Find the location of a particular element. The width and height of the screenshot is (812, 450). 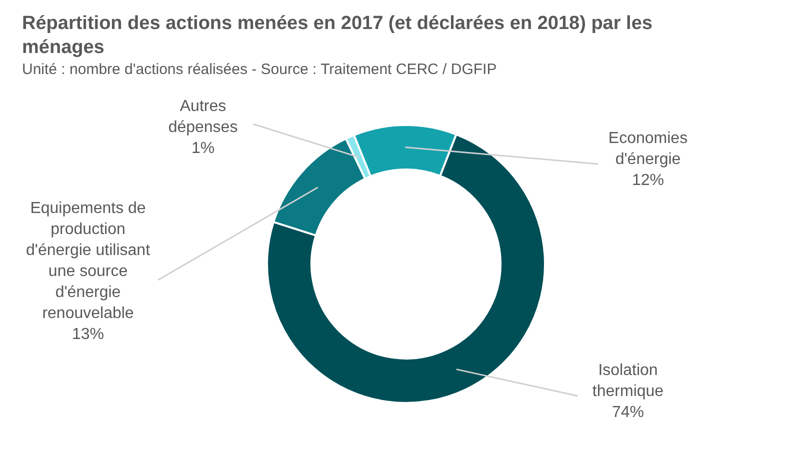

data-label: 13% is located at coordinates (88, 334).